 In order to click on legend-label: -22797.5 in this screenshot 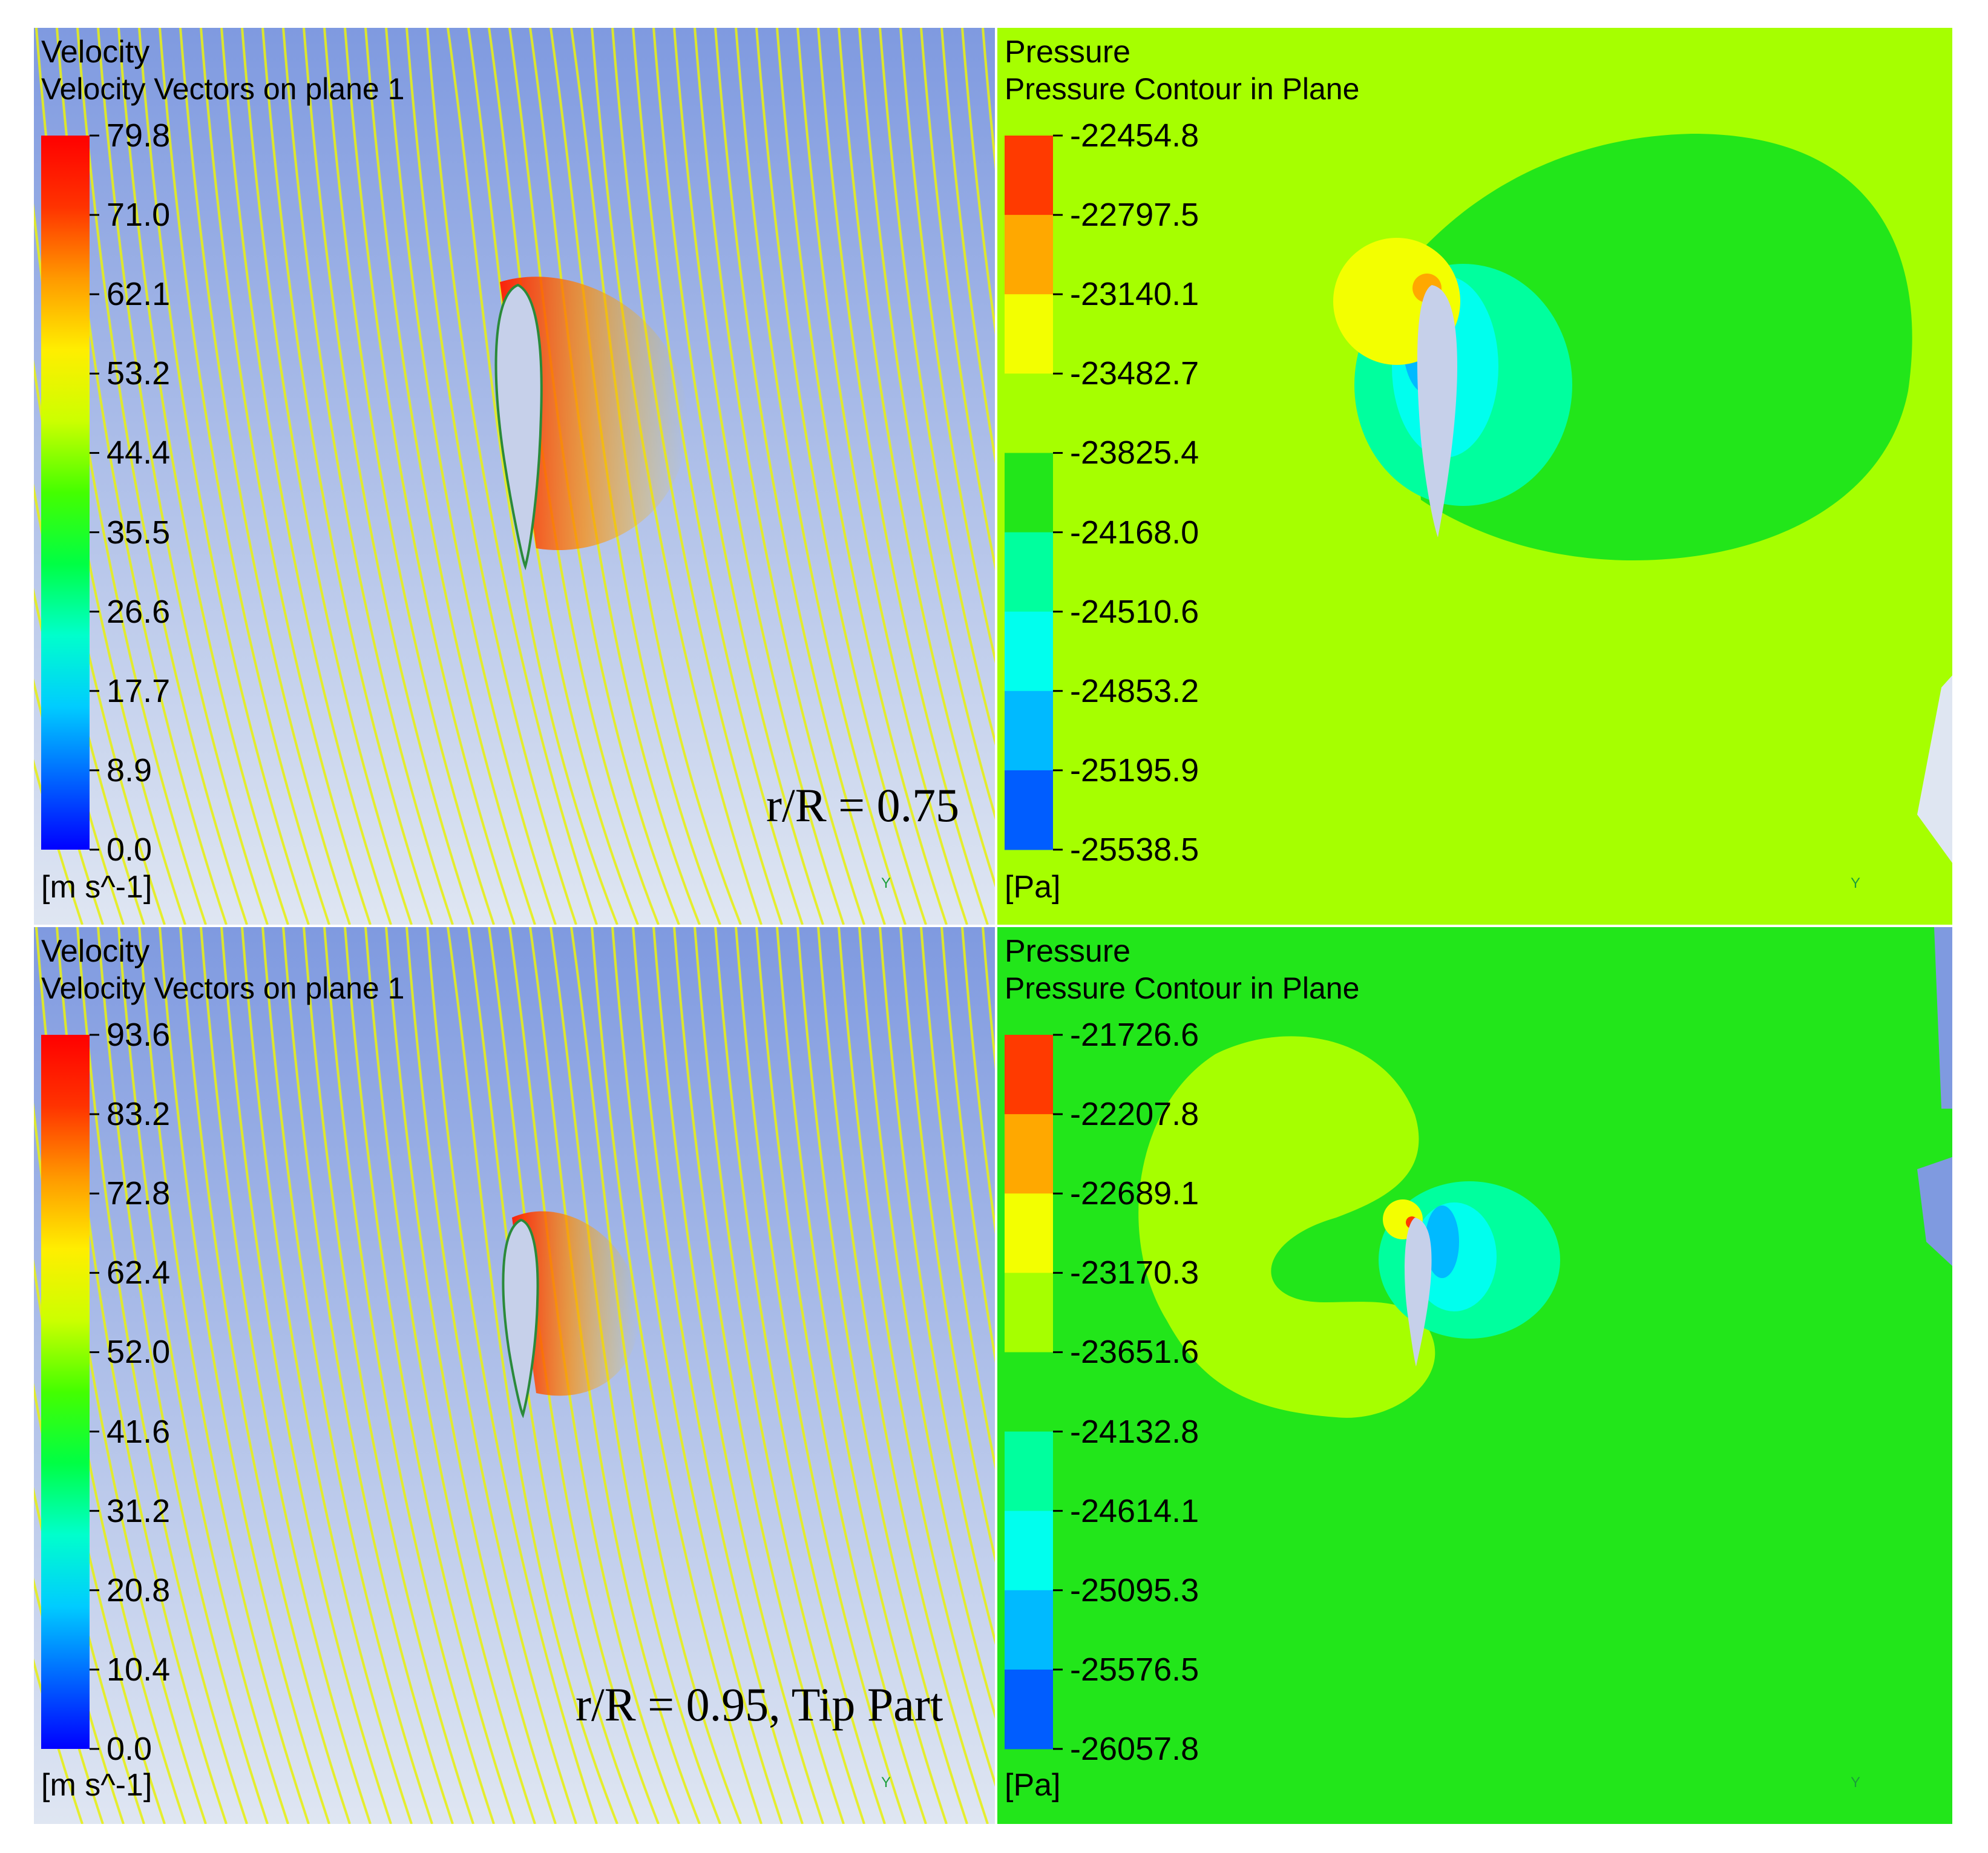, I will do `click(1135, 215)`.